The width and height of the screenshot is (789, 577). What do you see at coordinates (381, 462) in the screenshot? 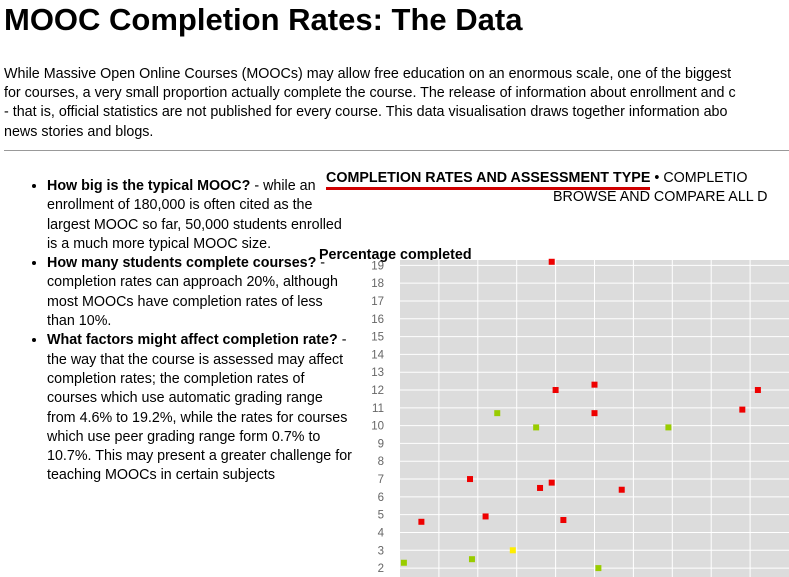
I see `y-tick-label: 8` at bounding box center [381, 462].